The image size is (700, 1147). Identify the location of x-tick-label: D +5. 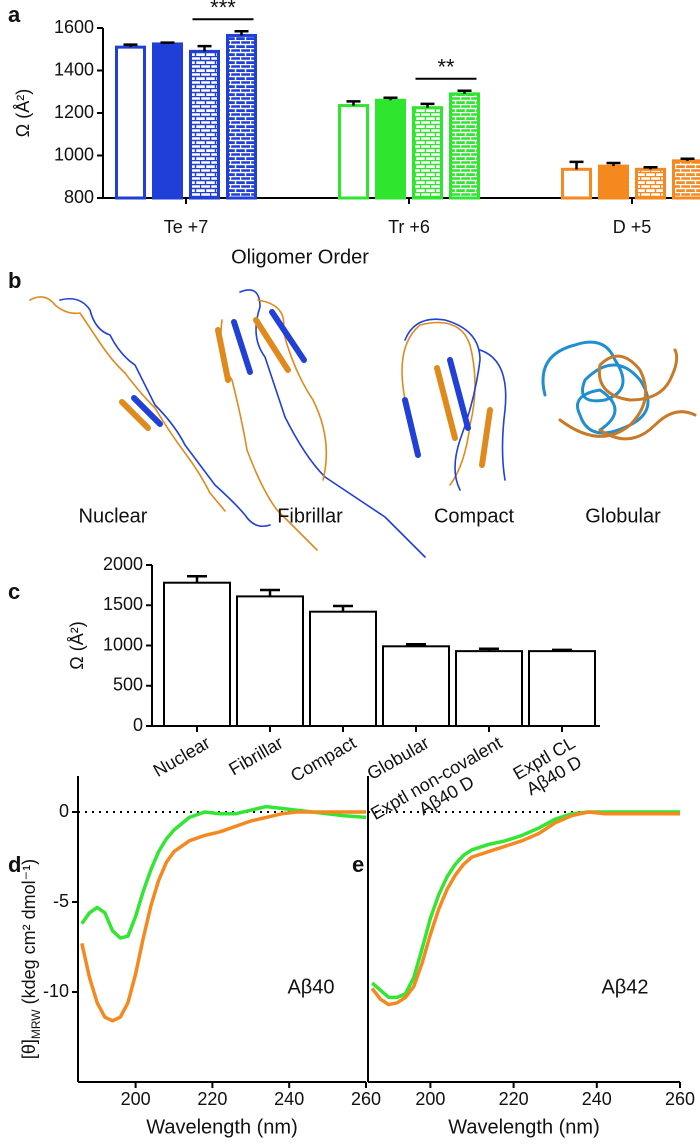
(632, 227).